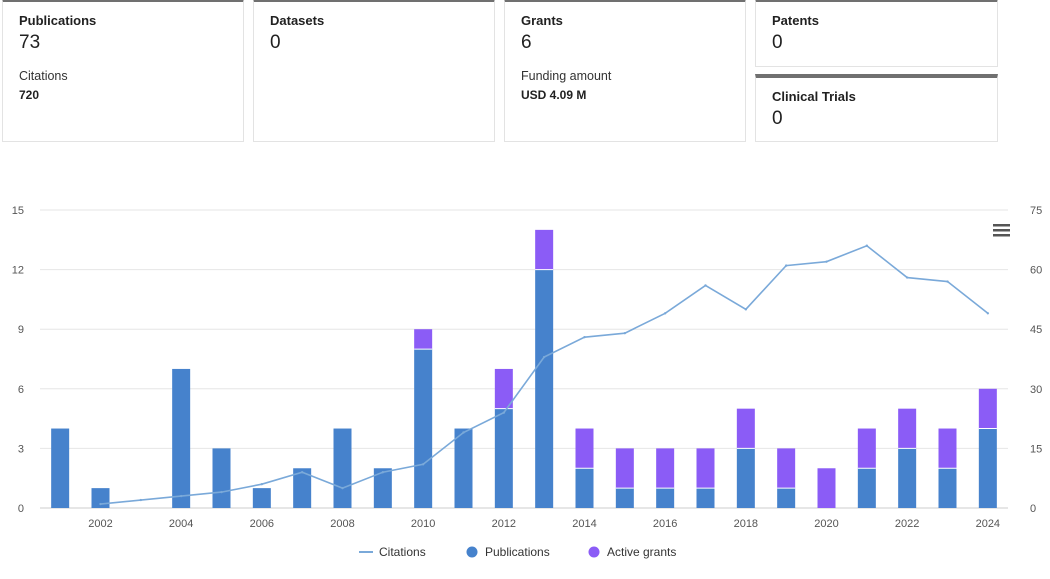  Describe the element at coordinates (1036, 330) in the screenshot. I see `right-tick-label: 45` at that location.